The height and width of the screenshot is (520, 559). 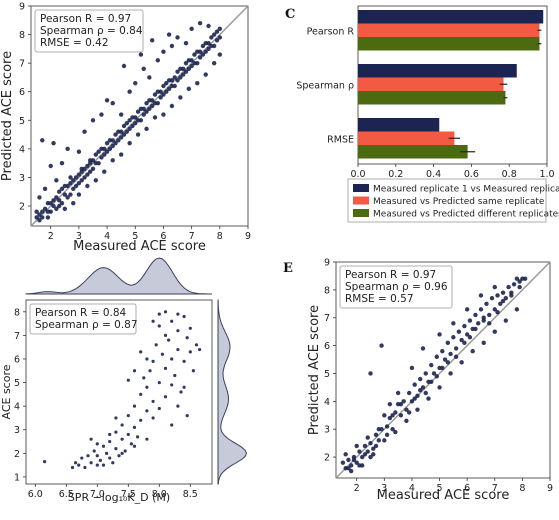 I want to click on x-tick-label: 0.0, so click(x=357, y=174).